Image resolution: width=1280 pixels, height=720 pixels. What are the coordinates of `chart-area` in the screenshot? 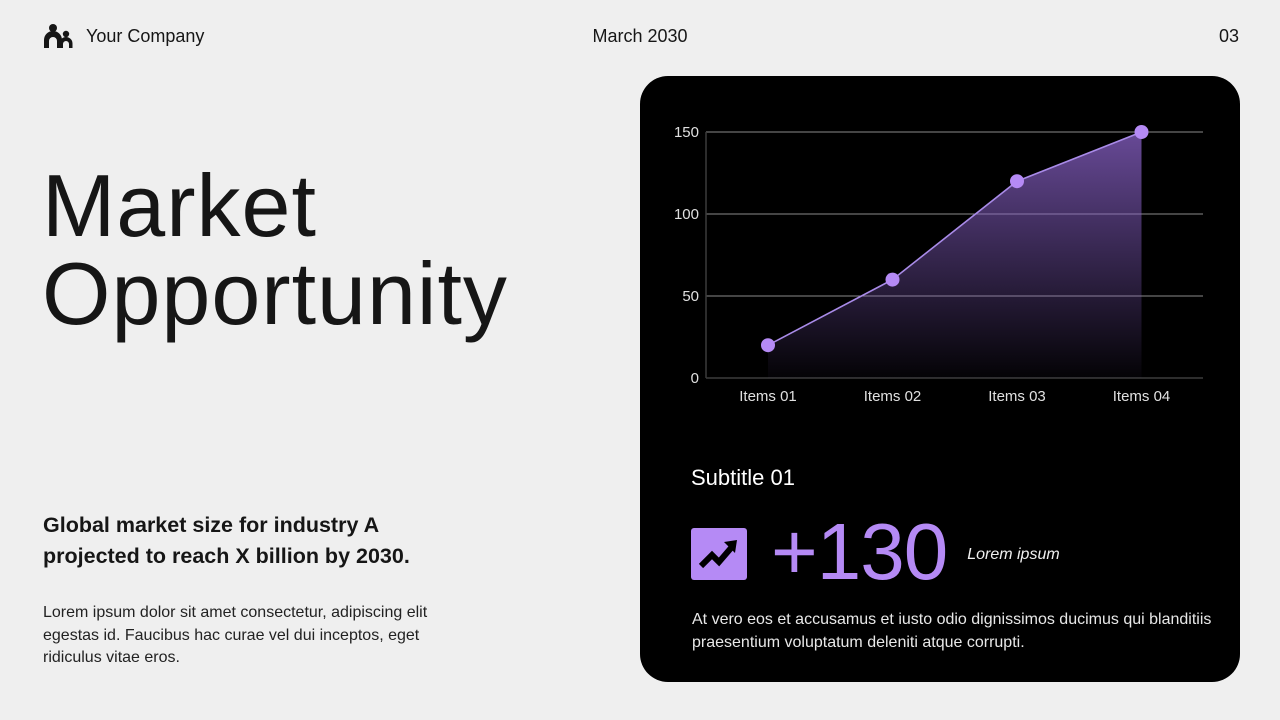 It's located at (955, 251).